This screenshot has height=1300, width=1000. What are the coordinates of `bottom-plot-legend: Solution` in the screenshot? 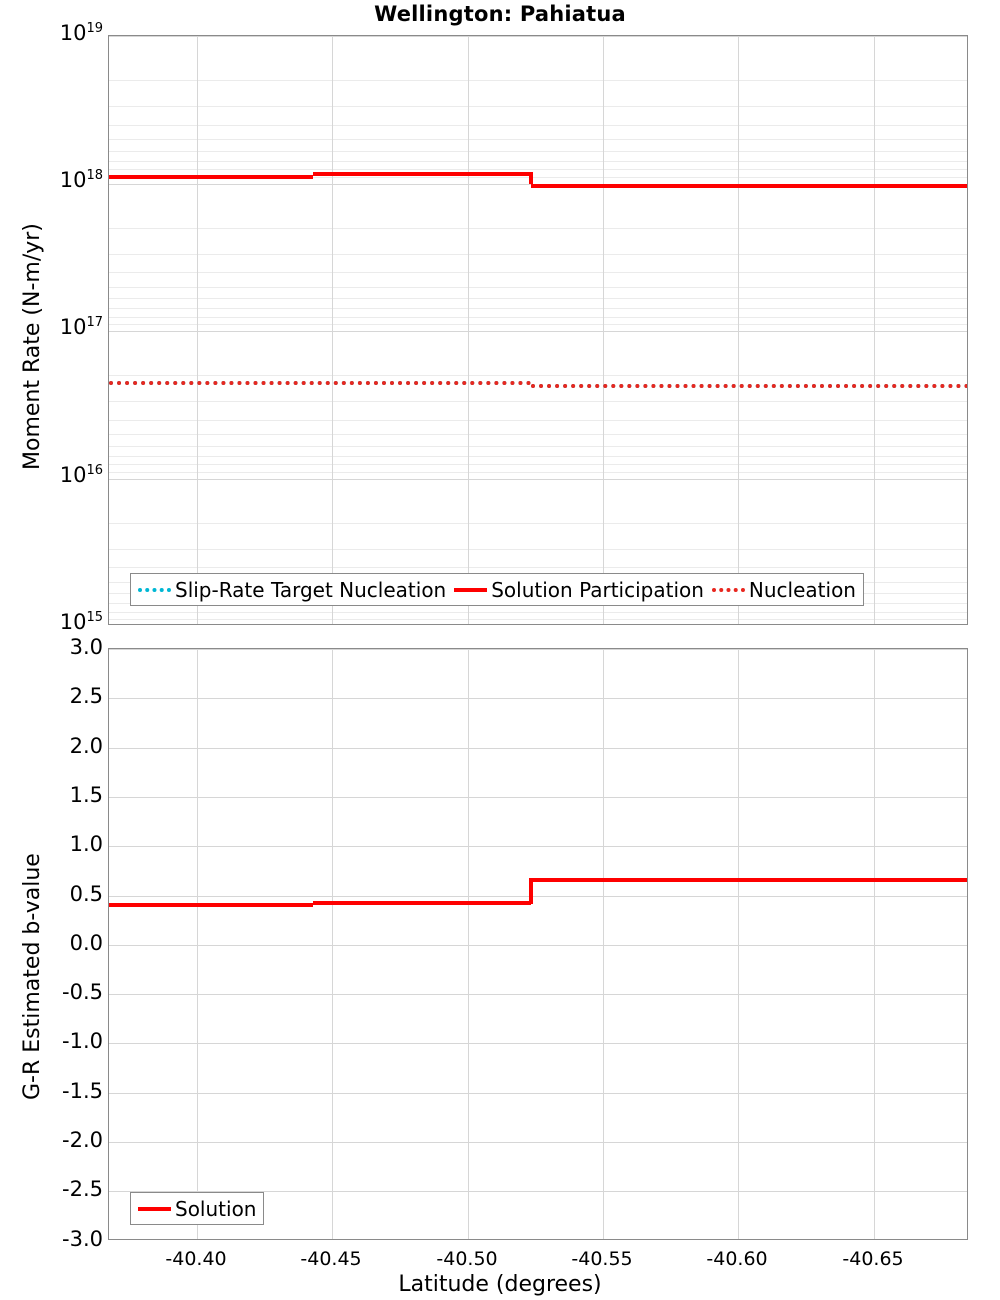 It's located at (197, 1208).